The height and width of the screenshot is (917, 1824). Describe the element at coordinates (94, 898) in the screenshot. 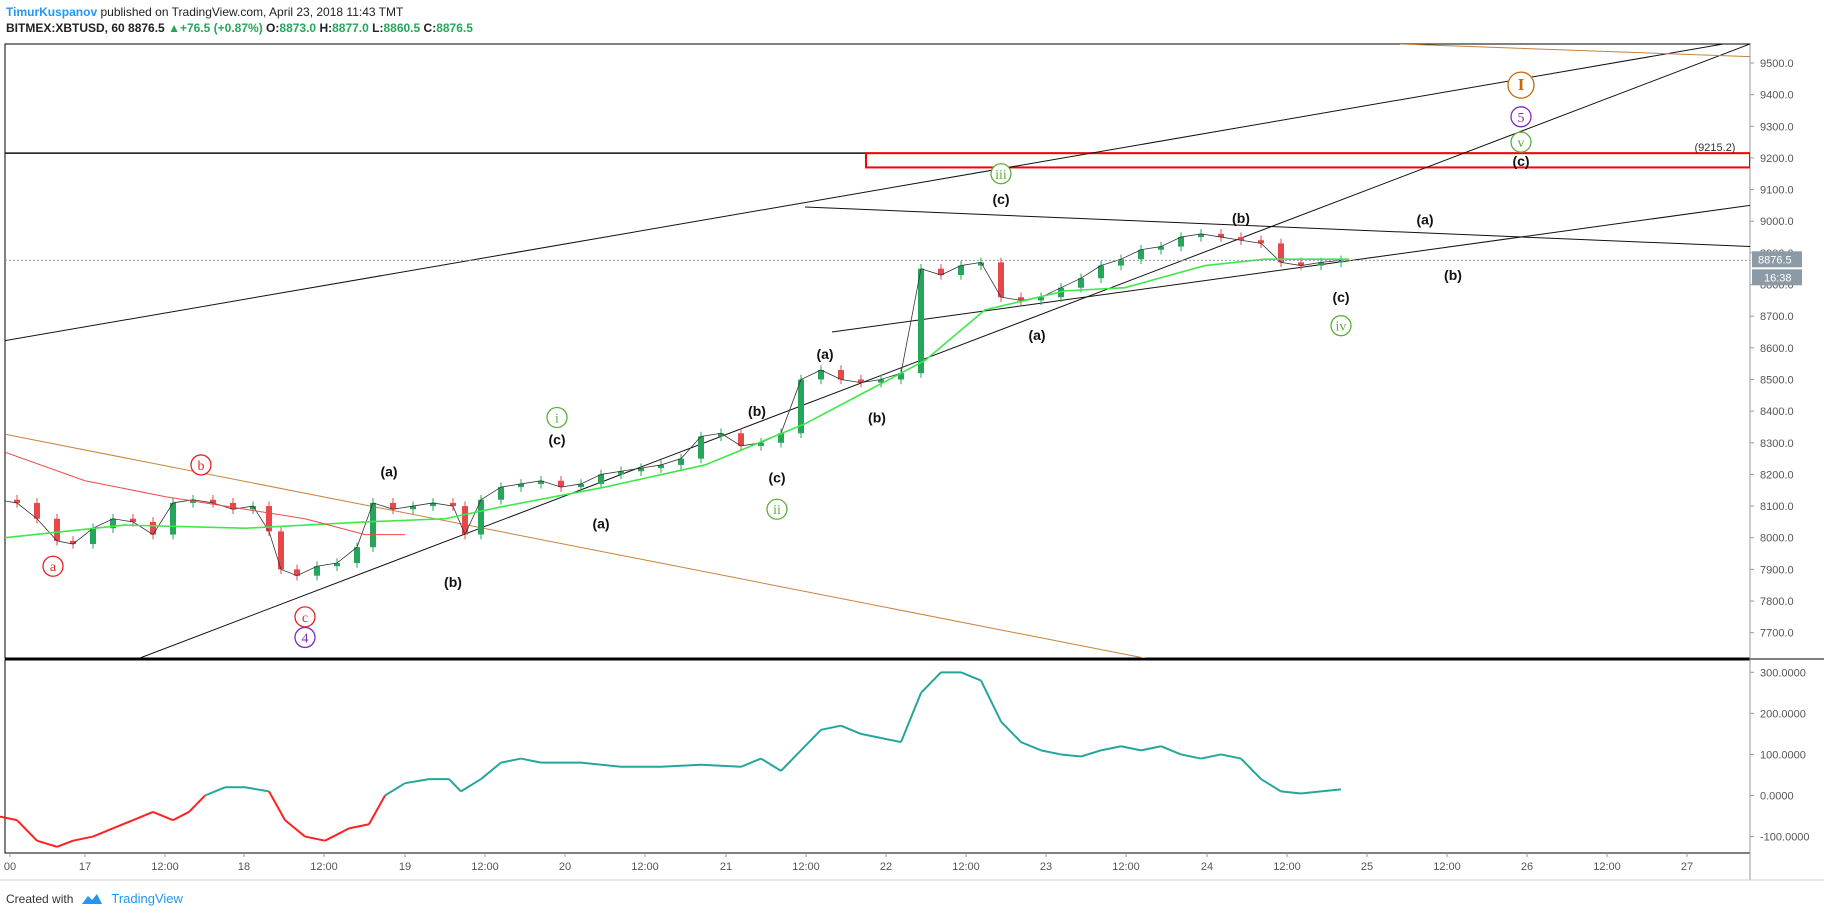

I see `footer: Created with TradingView` at that location.